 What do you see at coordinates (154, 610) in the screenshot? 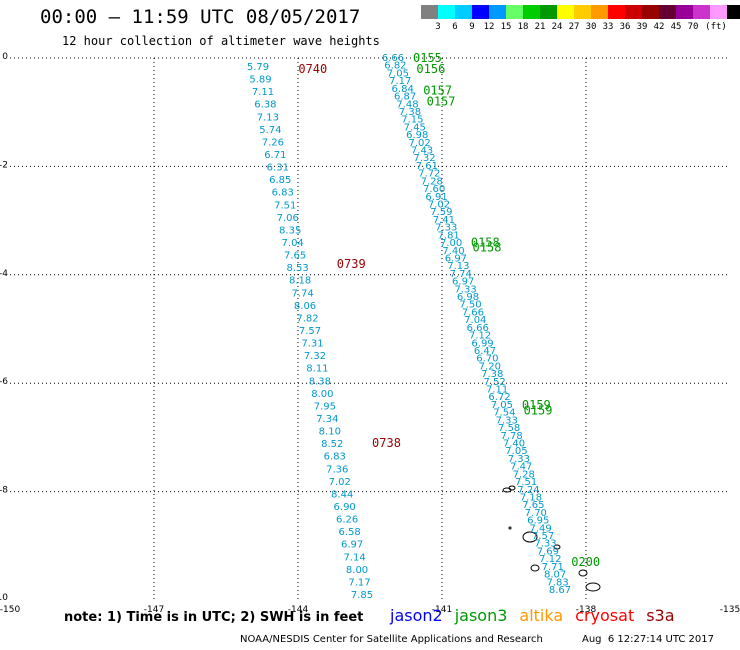
I see `lon-tick-label: -147` at bounding box center [154, 610].